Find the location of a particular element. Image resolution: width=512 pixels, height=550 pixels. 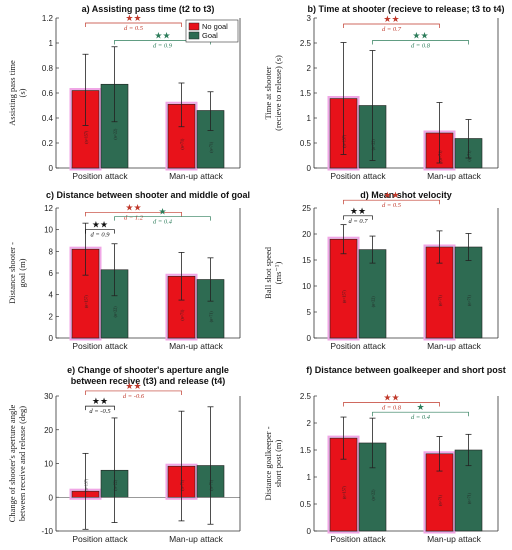

y-axis-label: short post (m) is located at coordinates (278, 463).